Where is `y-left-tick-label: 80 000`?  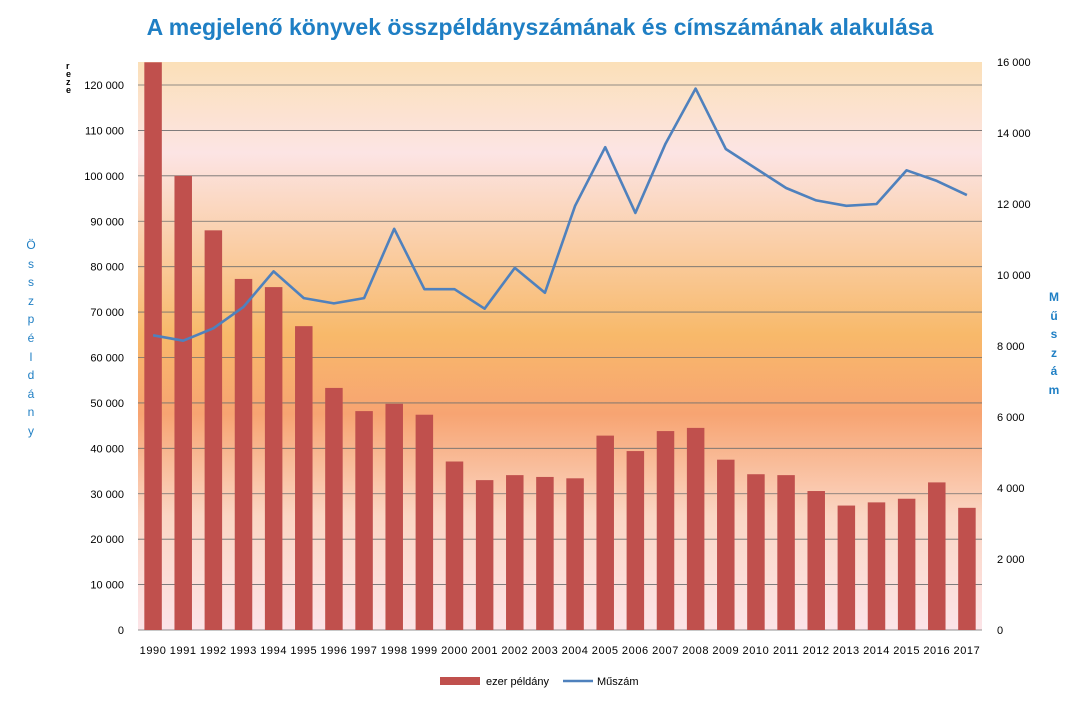
y-left-tick-label: 80 000 is located at coordinates (107, 268).